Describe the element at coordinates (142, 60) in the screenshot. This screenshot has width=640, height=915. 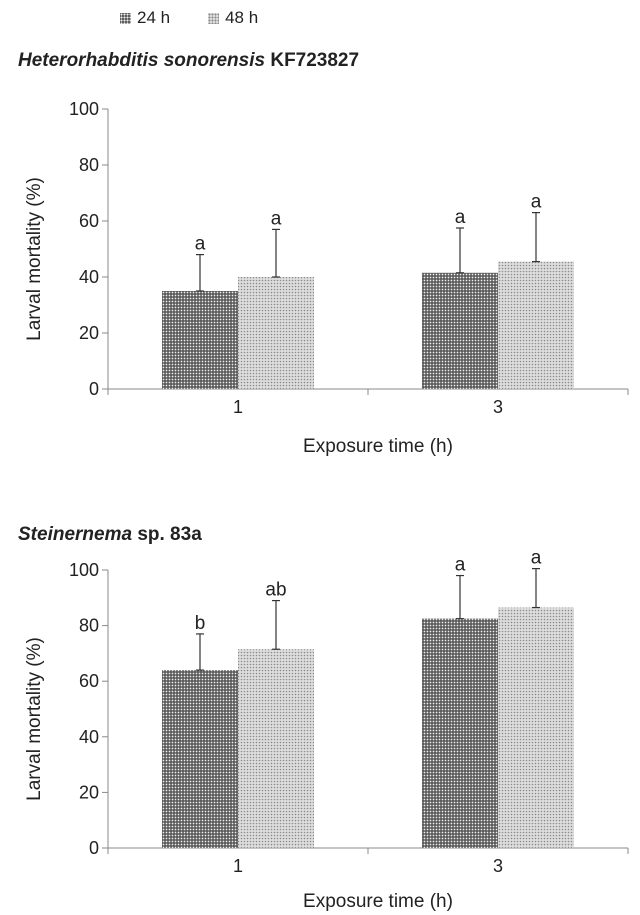
I see `chart-1-title-species: Heterorhabditis sonorensis` at that location.